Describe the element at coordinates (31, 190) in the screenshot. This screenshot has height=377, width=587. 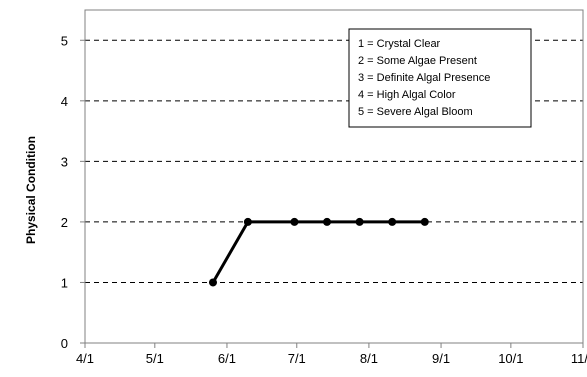
I see `y-axis-label: Physical Condition` at that location.